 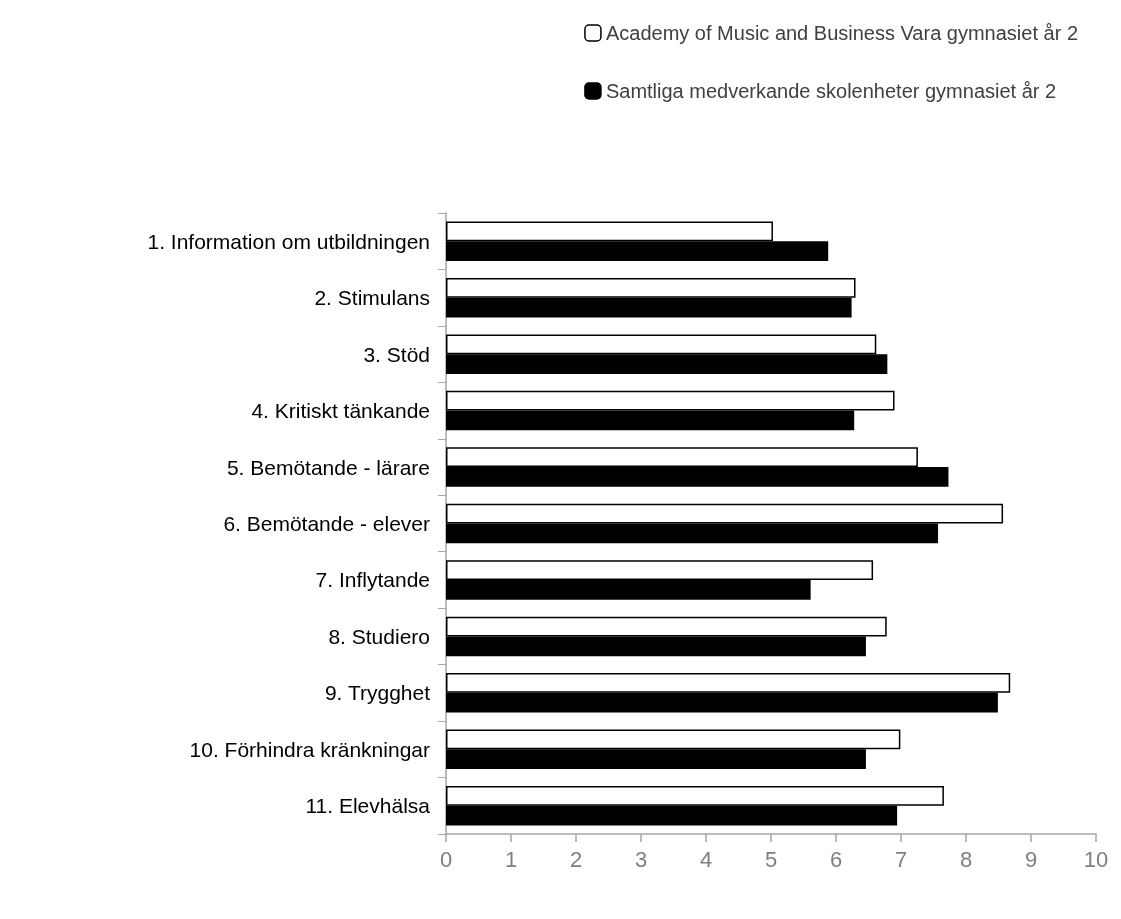 What do you see at coordinates (842, 33) in the screenshot?
I see `legend-label: Academy of Music and Business Vara gymnasiet år 2` at bounding box center [842, 33].